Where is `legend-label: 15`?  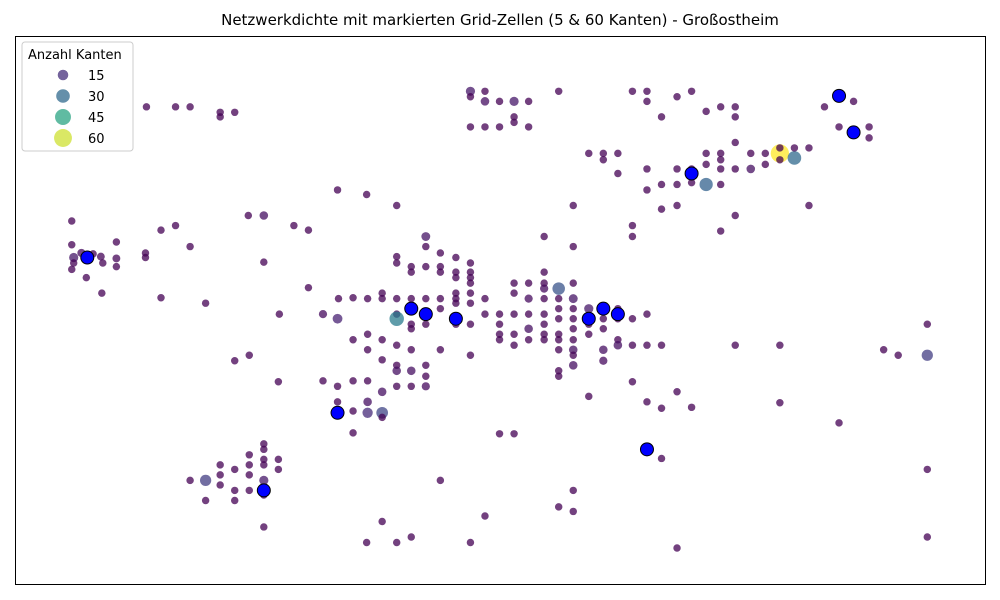
legend-label: 15 is located at coordinates (96, 76).